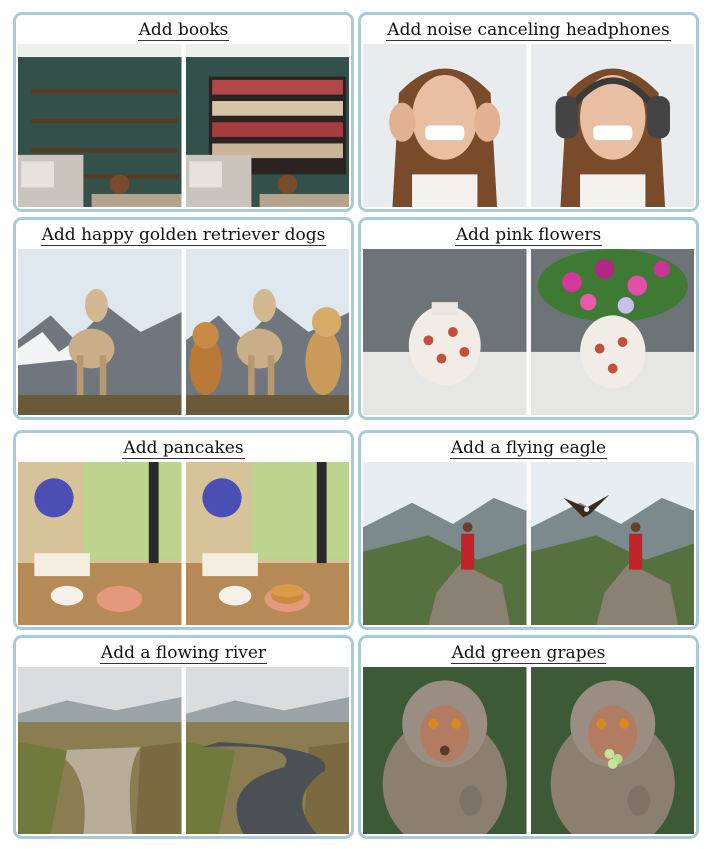  I want to click on panel-add-river: Add a flowing river, so click(183, 737).